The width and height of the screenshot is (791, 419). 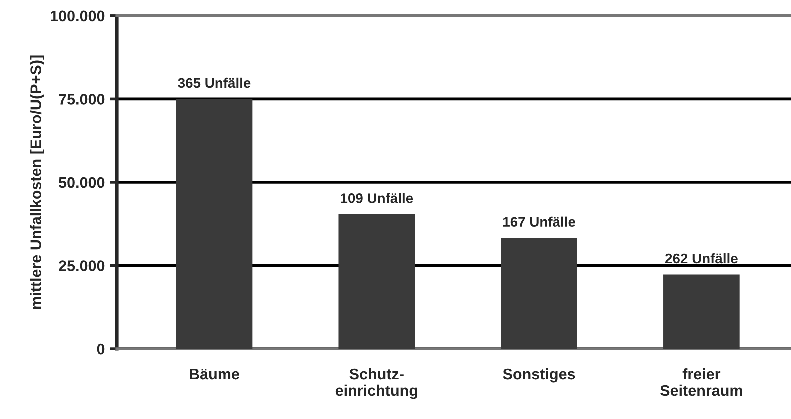 What do you see at coordinates (539, 375) in the screenshot?
I see `x-tick-label: Sonstiges` at bounding box center [539, 375].